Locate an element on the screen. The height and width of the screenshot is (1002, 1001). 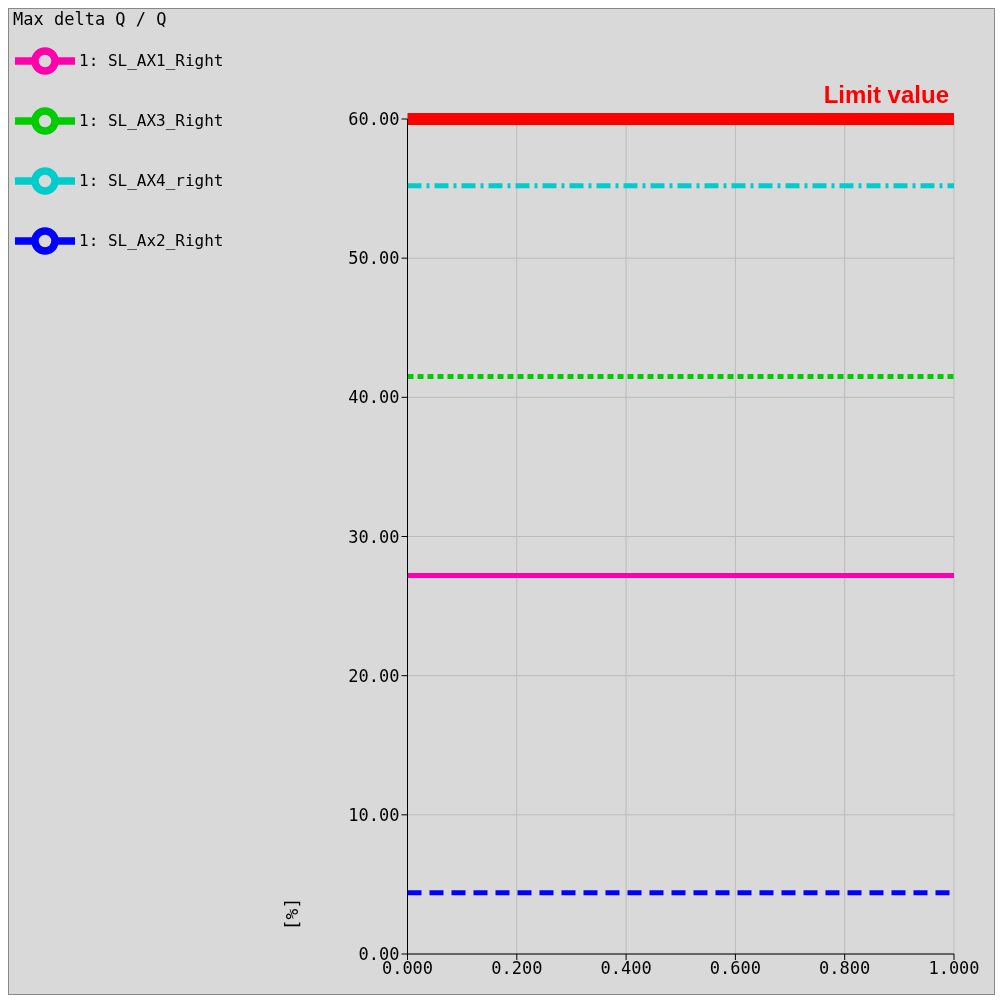
x-tick-label: 1.000 is located at coordinates (954, 968).